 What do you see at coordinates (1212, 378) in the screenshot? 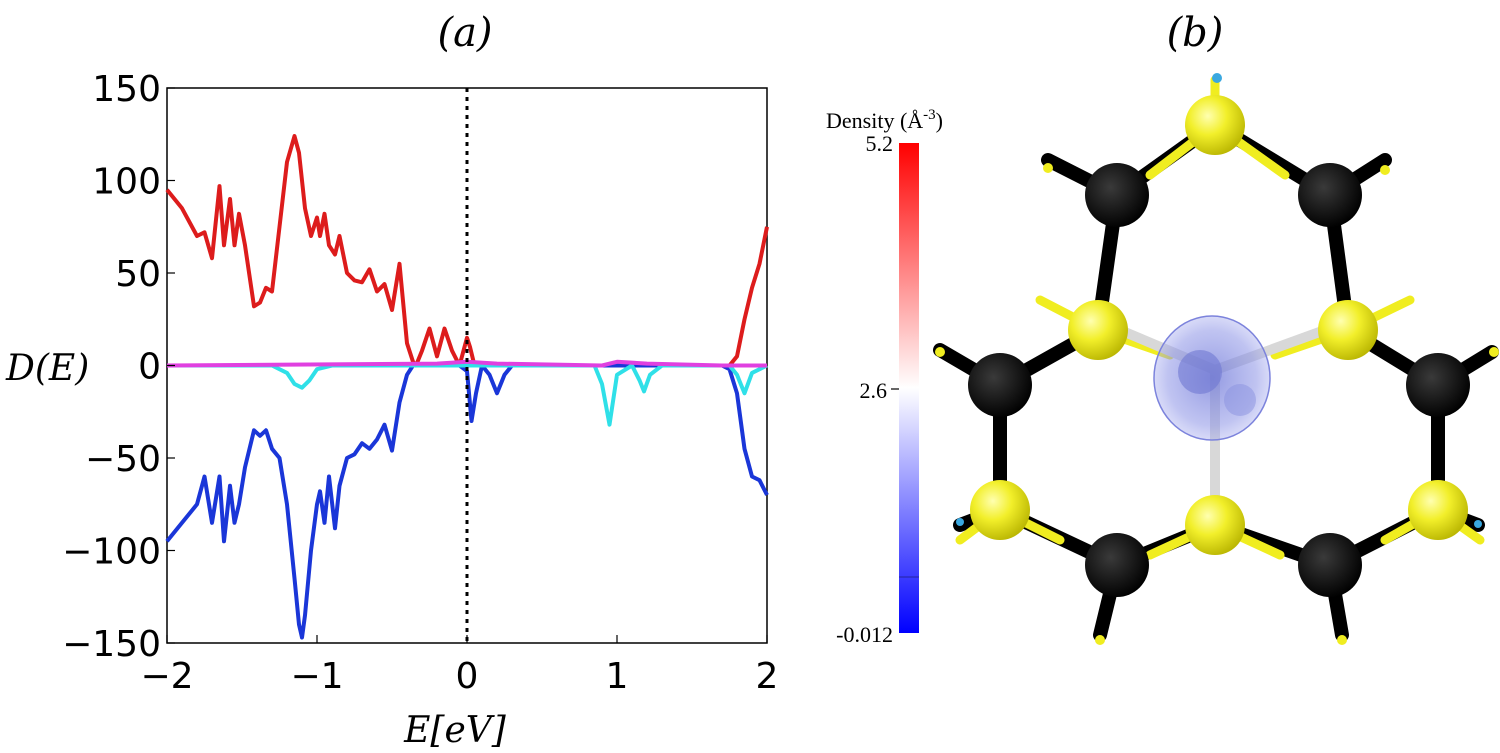
I see `density-isosurface` at bounding box center [1212, 378].